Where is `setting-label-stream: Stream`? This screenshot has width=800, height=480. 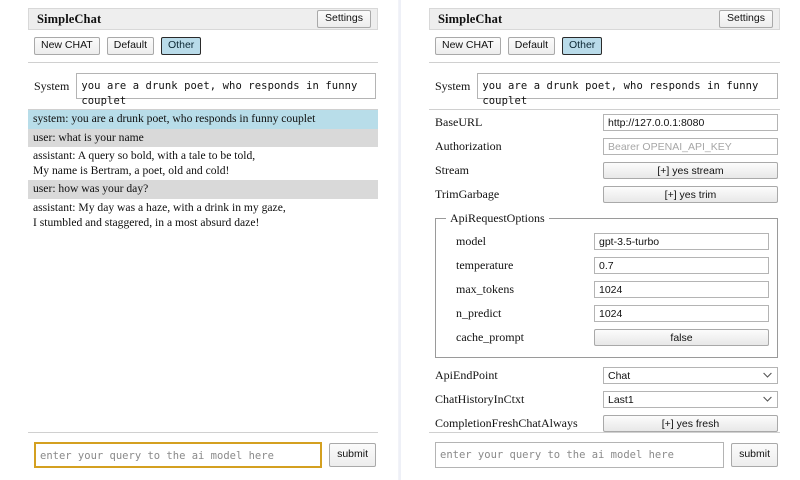
setting-label-stream: Stream is located at coordinates (452, 170).